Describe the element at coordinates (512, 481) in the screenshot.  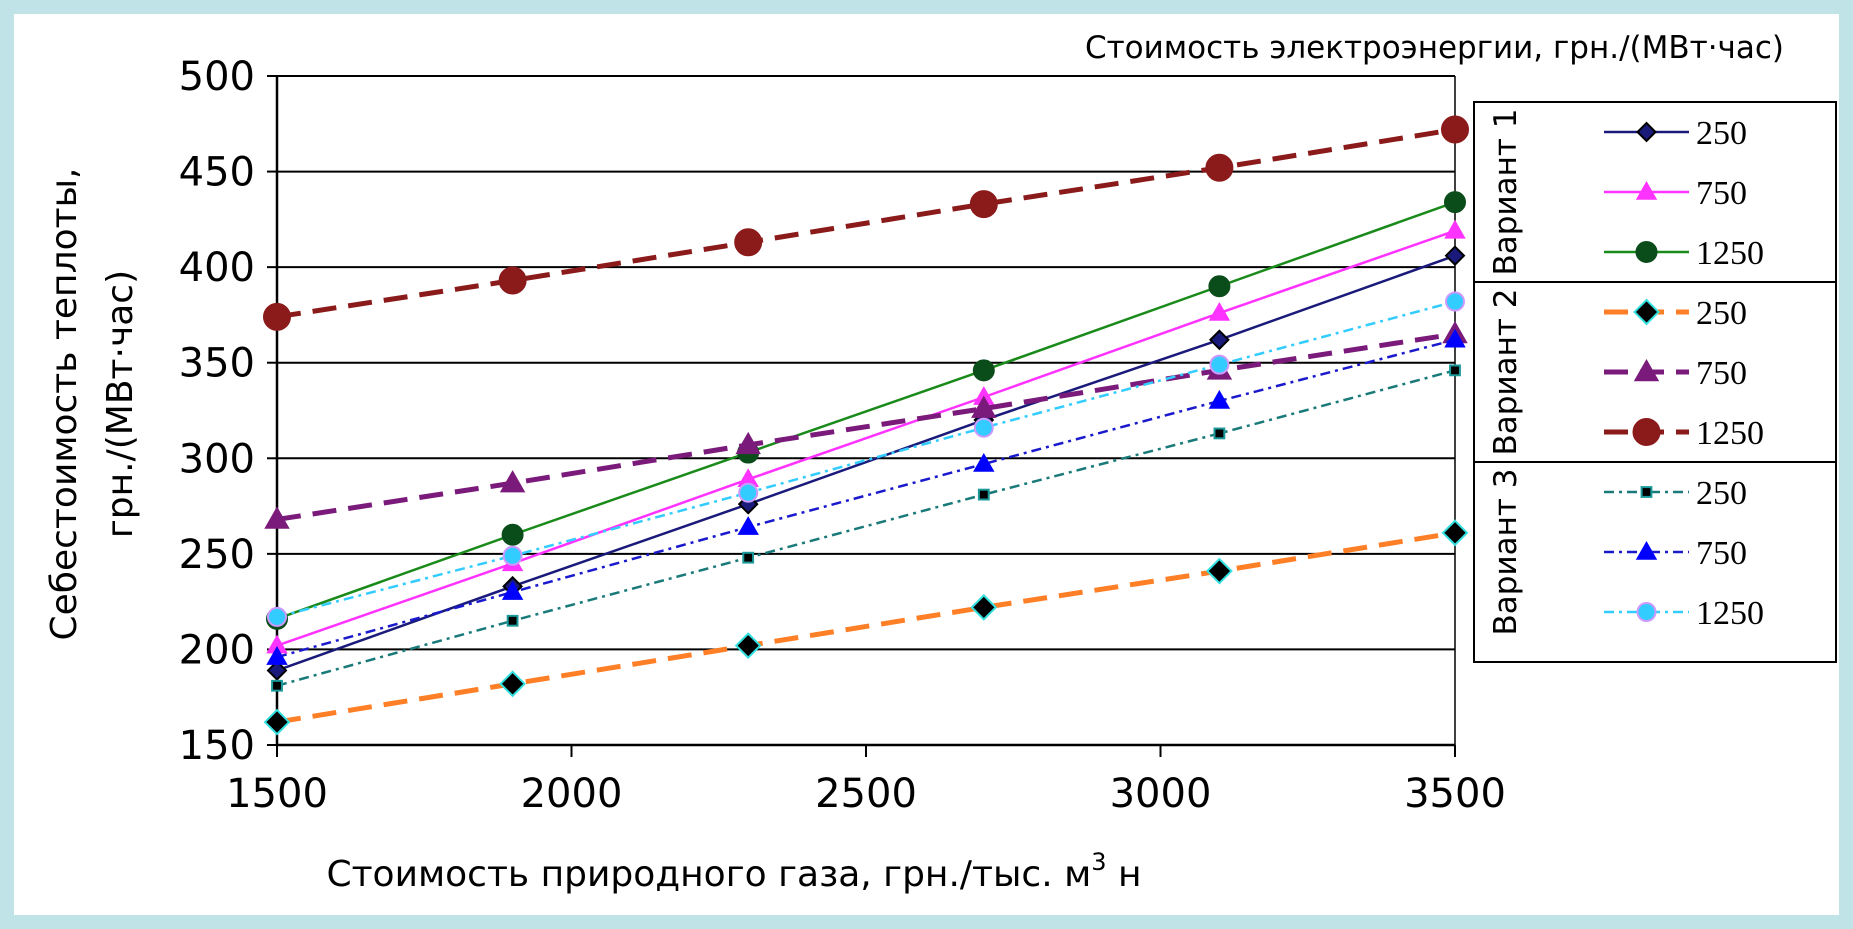
I see `point-g2-750-1900` at that location.